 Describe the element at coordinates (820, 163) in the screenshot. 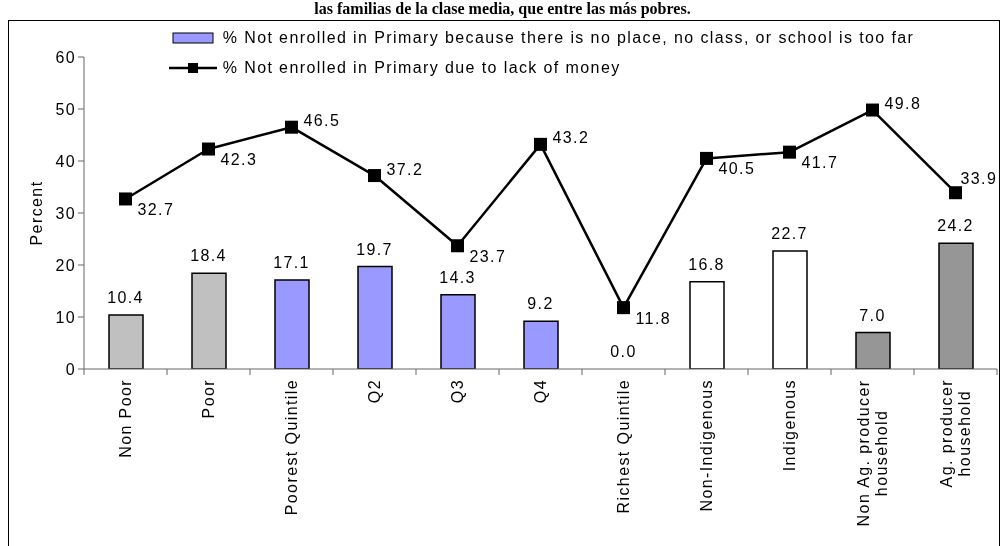

I see `data-label: 41.7` at that location.